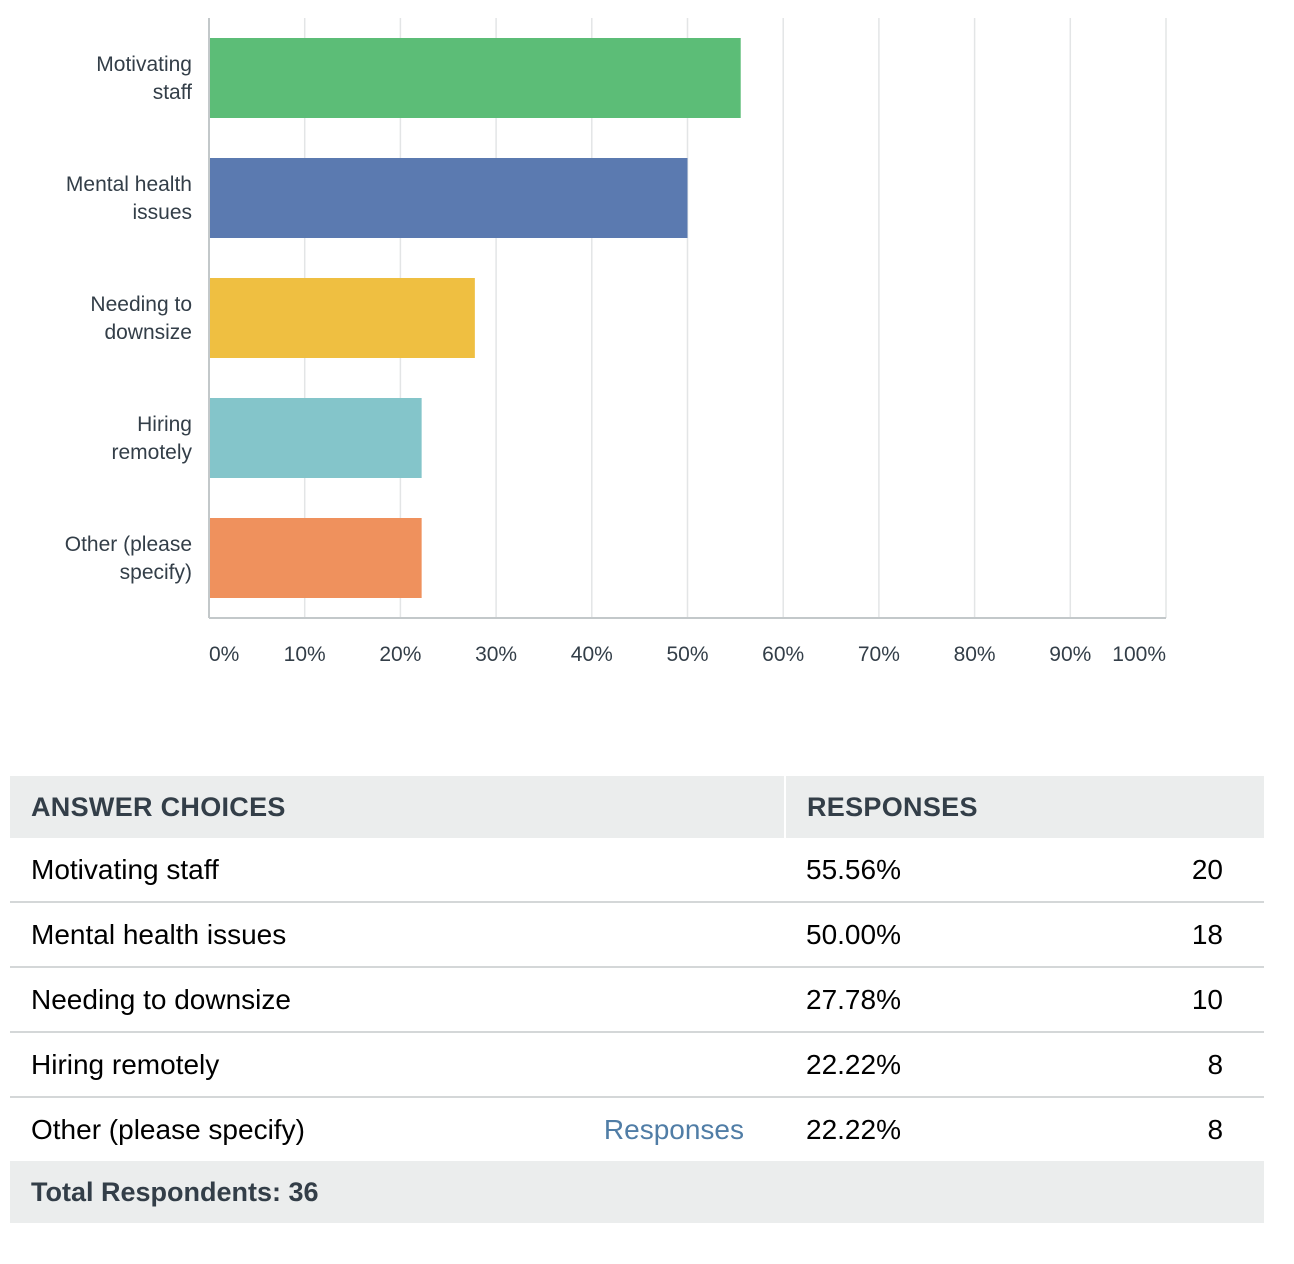 The image size is (1294, 1264). I want to click on choice-cell: Mental health issues, so click(270, 935).